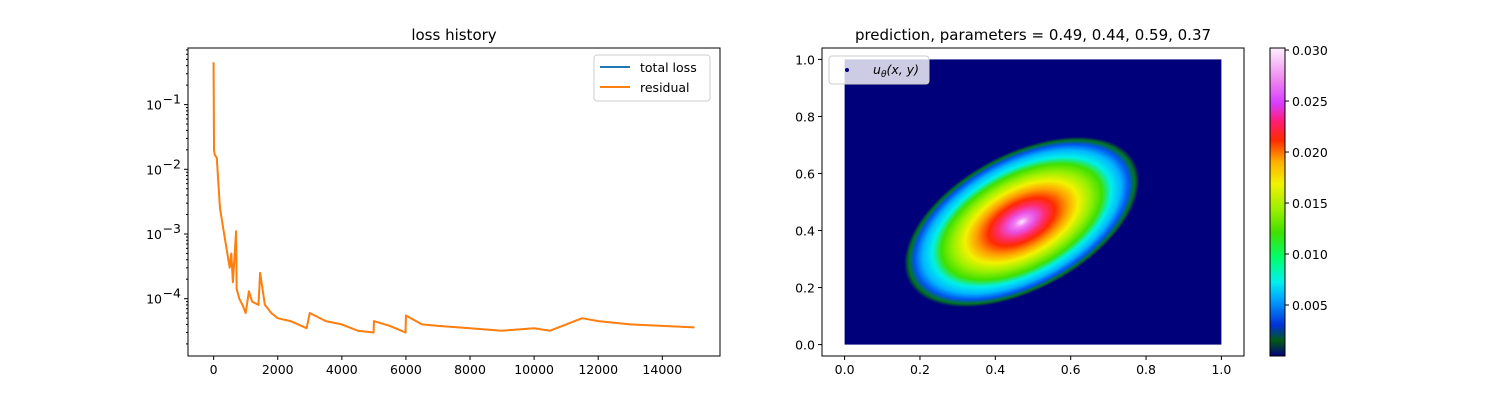 The height and width of the screenshot is (400, 1500). What do you see at coordinates (1310, 152) in the screenshot?
I see `colorbar-tick-label: 0.020` at bounding box center [1310, 152].